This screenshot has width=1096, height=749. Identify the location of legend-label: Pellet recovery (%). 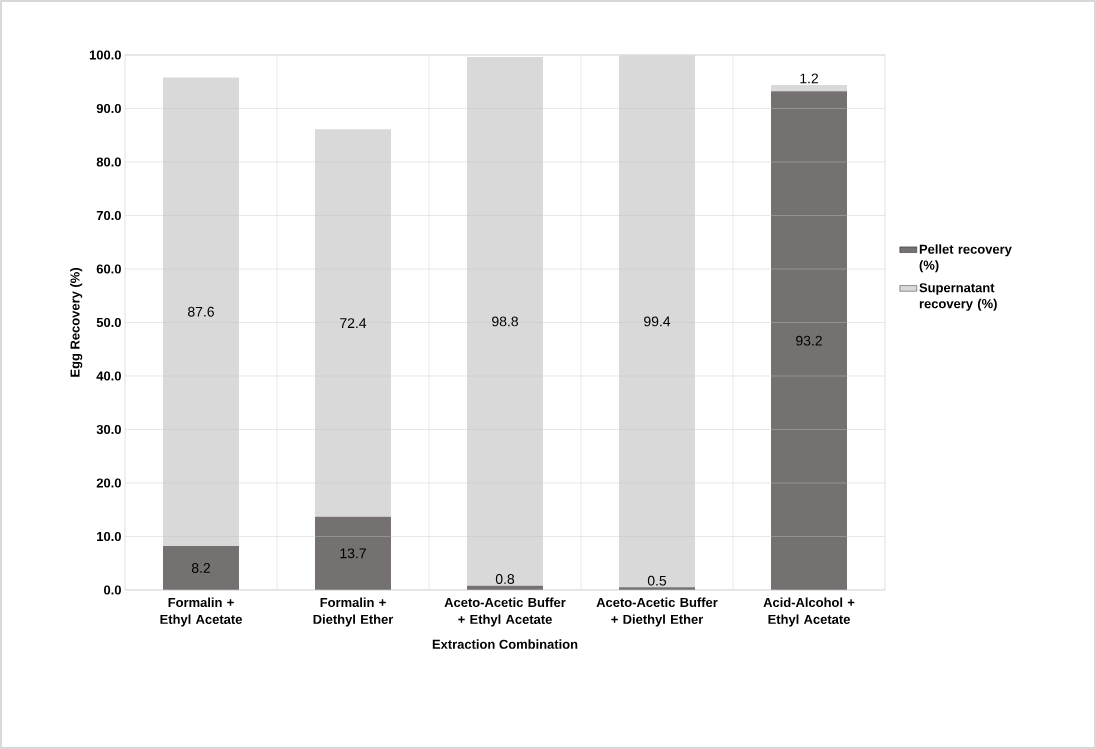
(965, 258).